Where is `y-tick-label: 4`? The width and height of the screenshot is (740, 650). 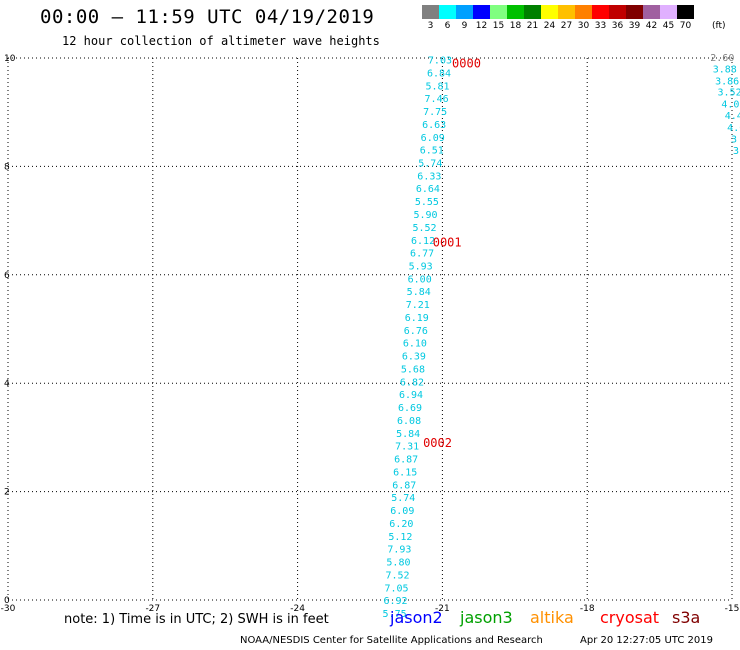 y-tick-label: 4 is located at coordinates (7, 384).